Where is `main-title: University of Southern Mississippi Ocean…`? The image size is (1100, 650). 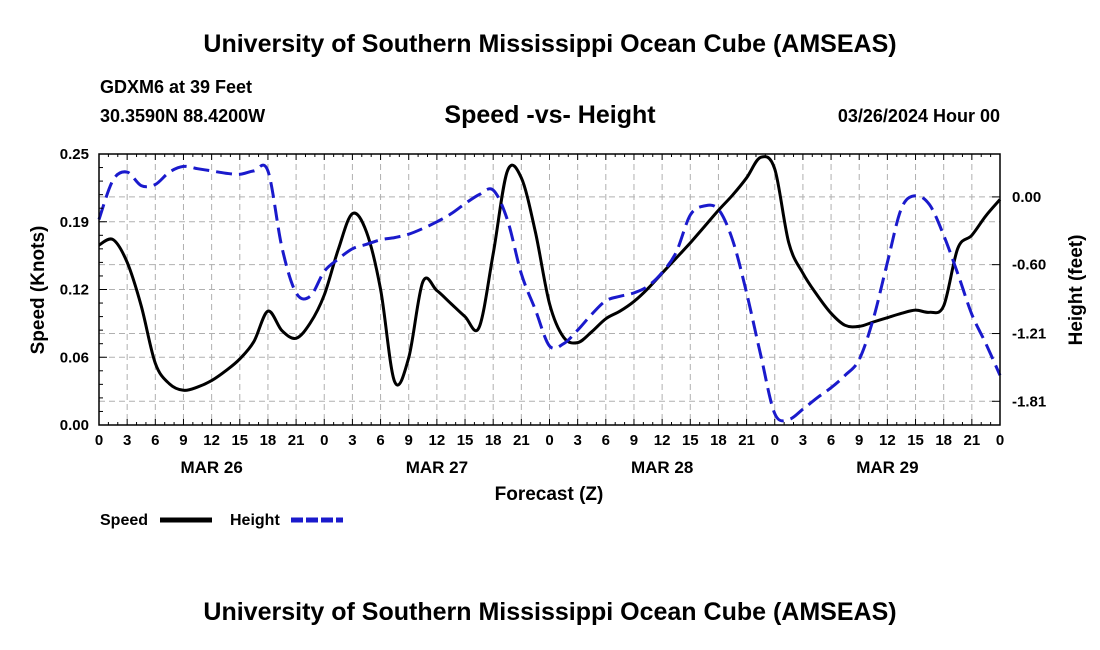 main-title: University of Southern Mississippi Ocean… is located at coordinates (550, 44).